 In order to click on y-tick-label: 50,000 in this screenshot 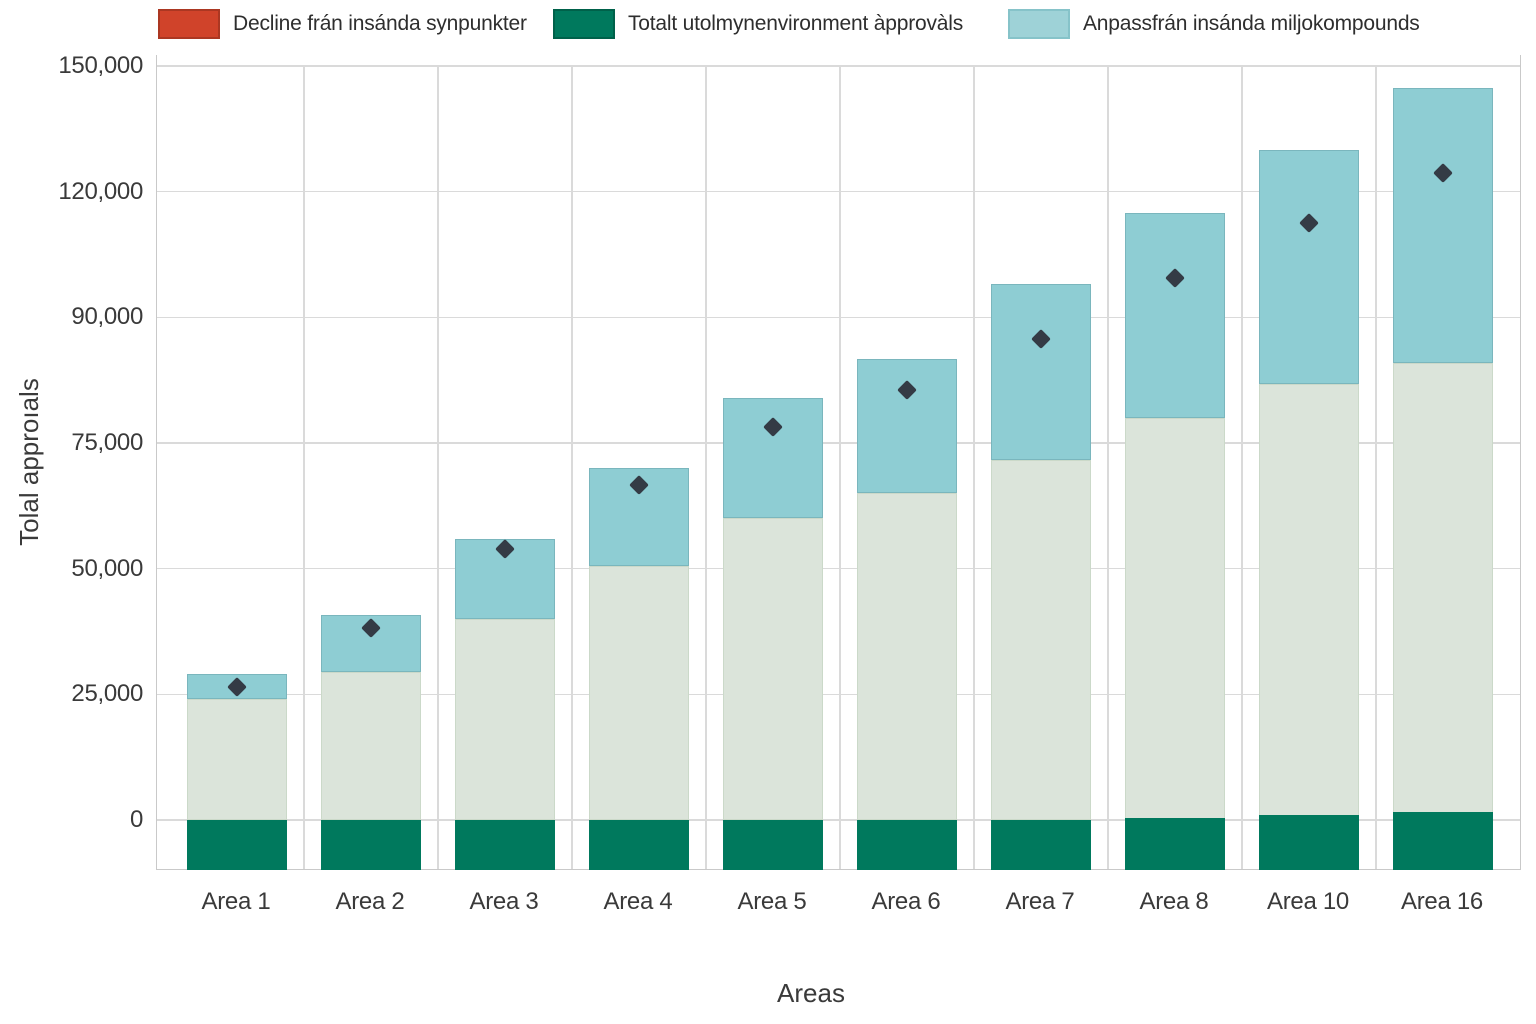, I will do `click(107, 568)`.